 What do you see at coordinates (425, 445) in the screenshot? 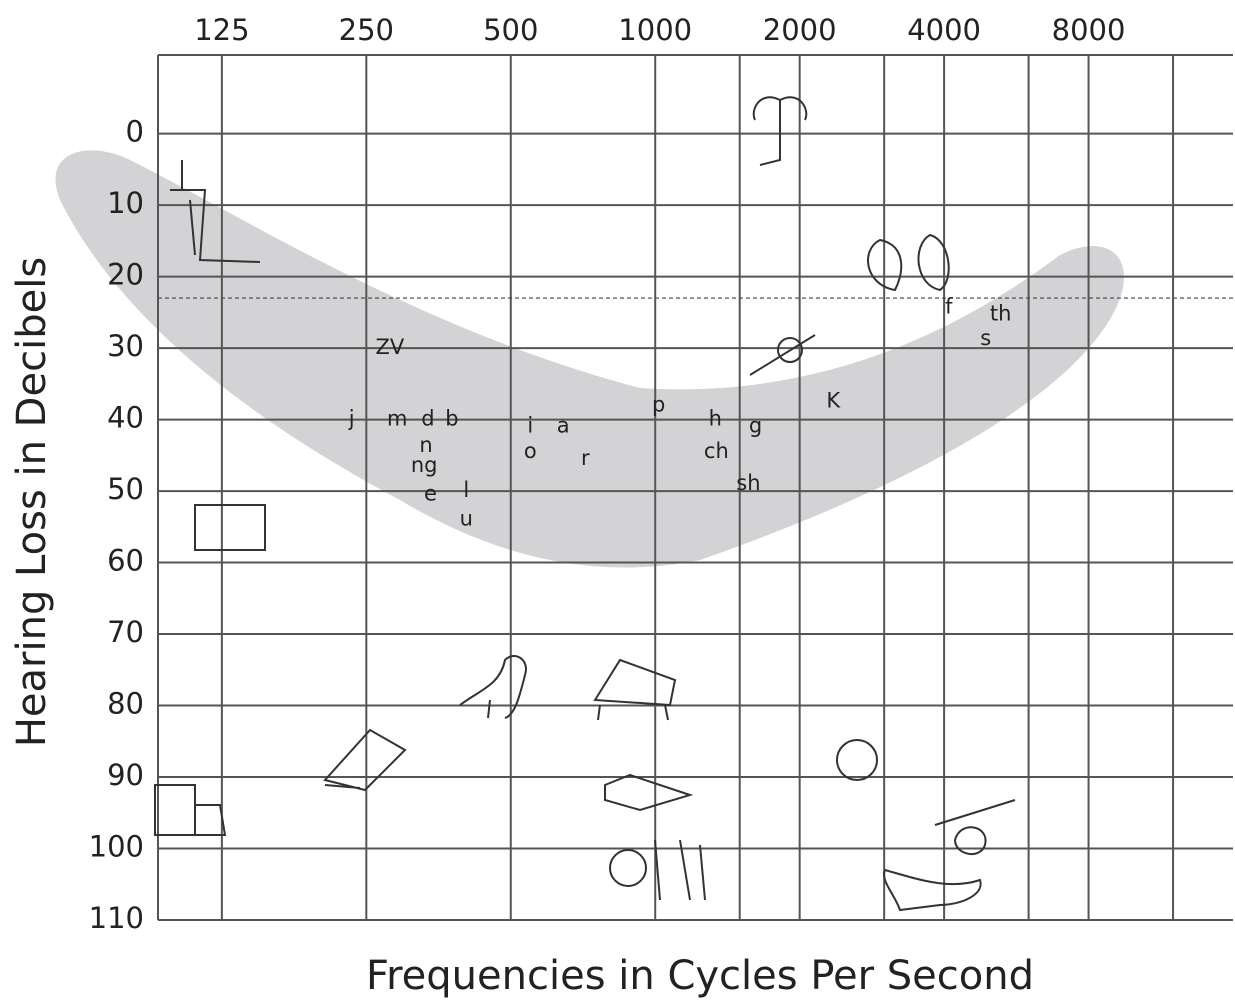
I see `sound-label: n` at bounding box center [425, 445].